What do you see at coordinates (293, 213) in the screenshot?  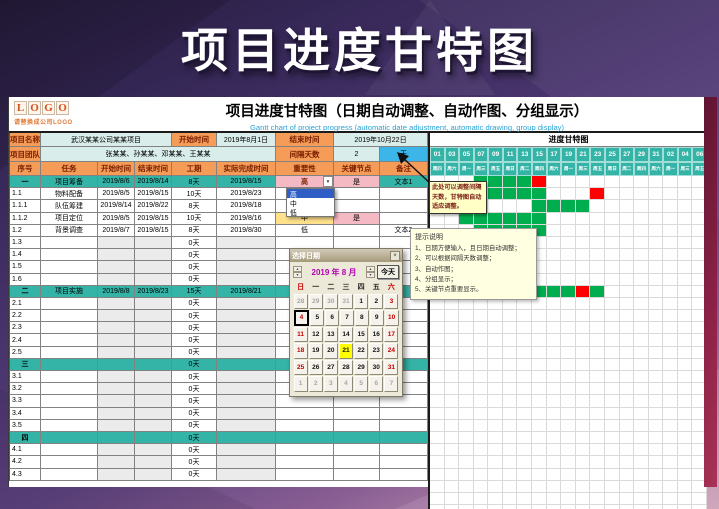 I see `dropdown-option: 低` at bounding box center [293, 213].